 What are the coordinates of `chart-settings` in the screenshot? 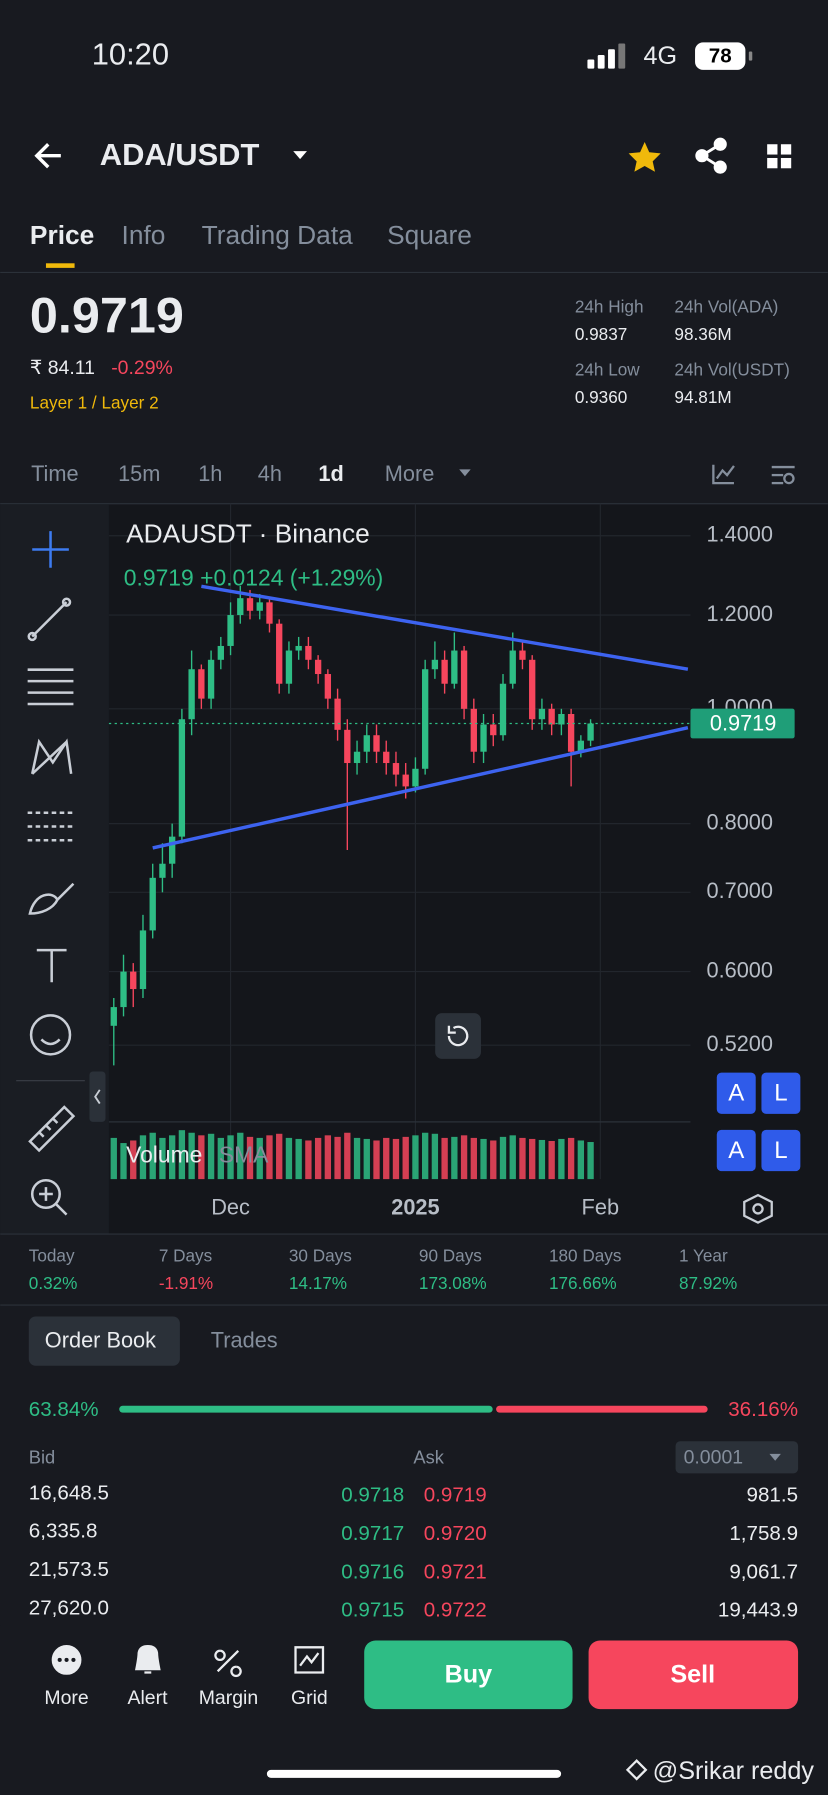 It's located at (758, 1208).